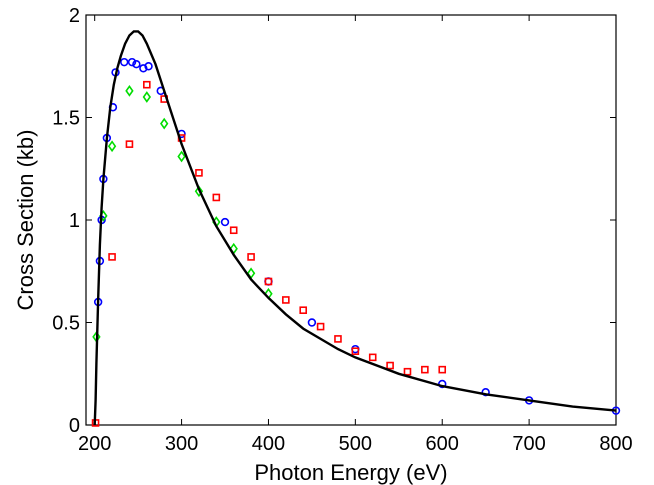 This screenshot has height=485, width=654. Describe the element at coordinates (66, 119) in the screenshot. I see `y-tick-label: 1.5` at that location.